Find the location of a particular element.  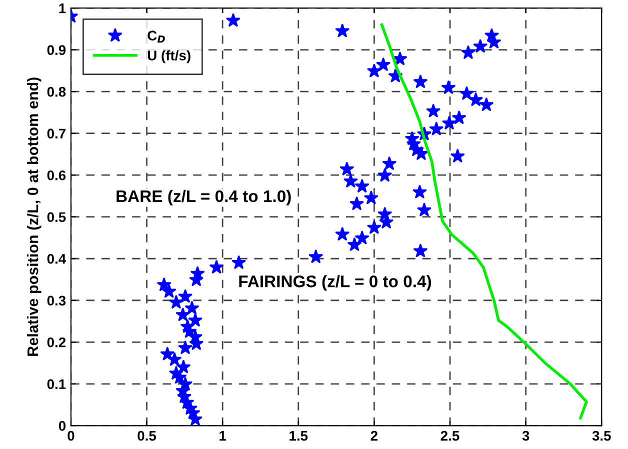

y-tick-label: 0.1 is located at coordinates (56, 384).